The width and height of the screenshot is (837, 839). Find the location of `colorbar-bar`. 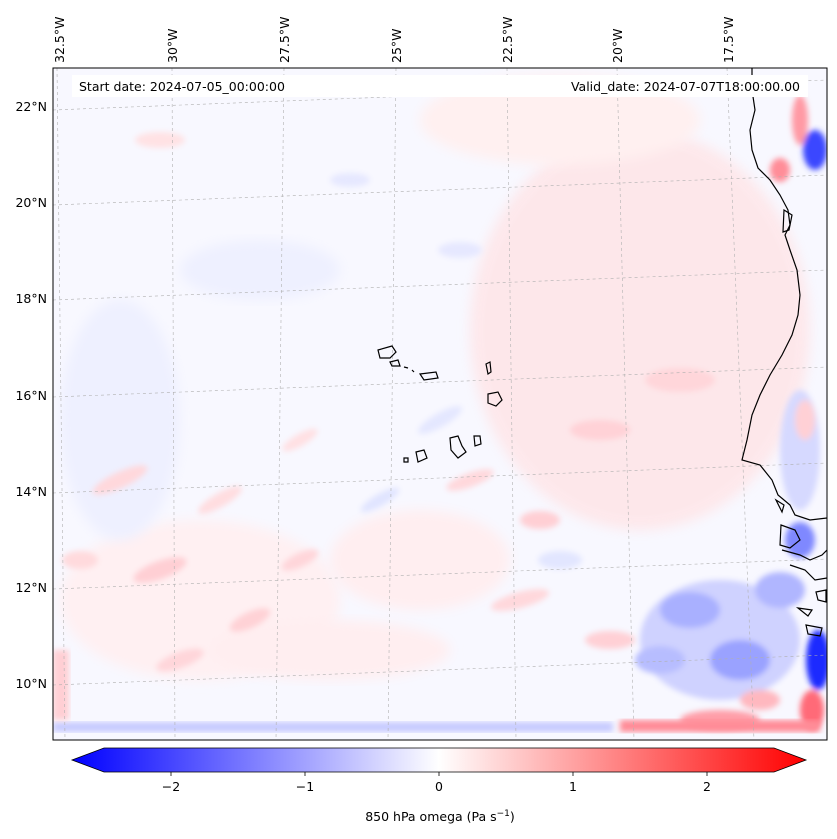

colorbar-bar is located at coordinates (439, 760).